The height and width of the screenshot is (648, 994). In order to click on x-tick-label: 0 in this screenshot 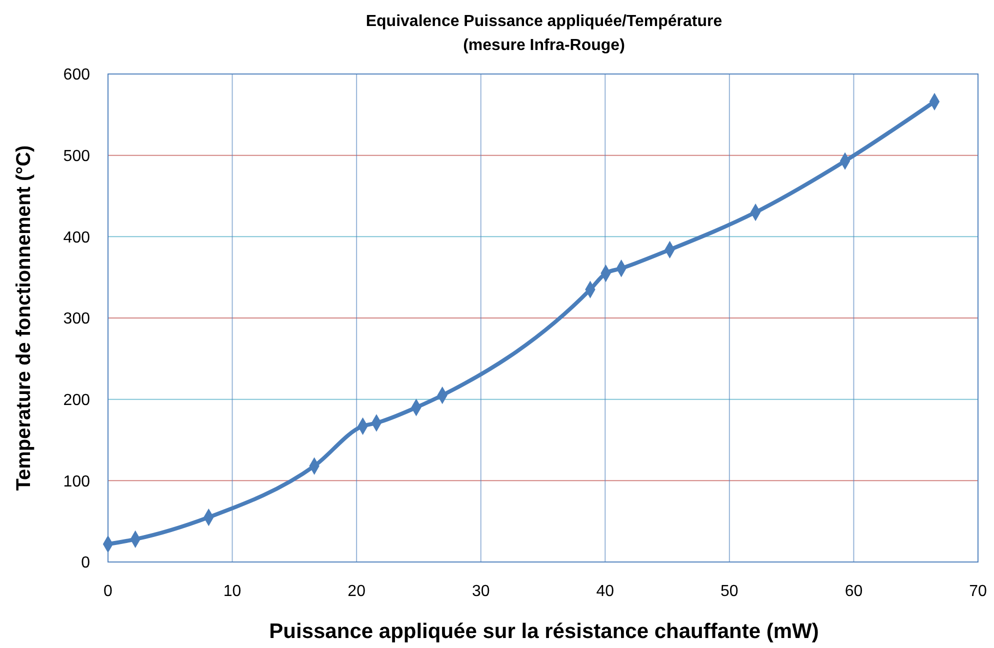, I will do `click(108, 591)`.